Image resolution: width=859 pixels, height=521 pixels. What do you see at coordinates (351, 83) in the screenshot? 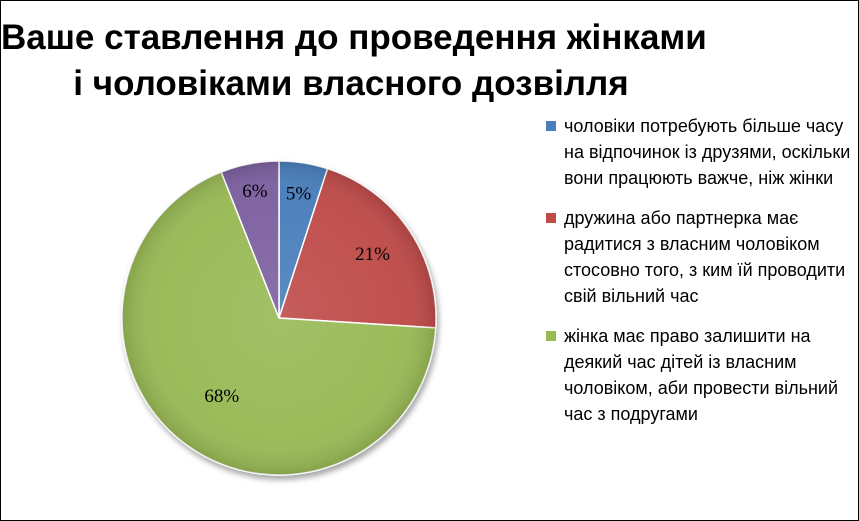
I see `chart-title-line-2: і чоловіками власного дозвілля` at bounding box center [351, 83].